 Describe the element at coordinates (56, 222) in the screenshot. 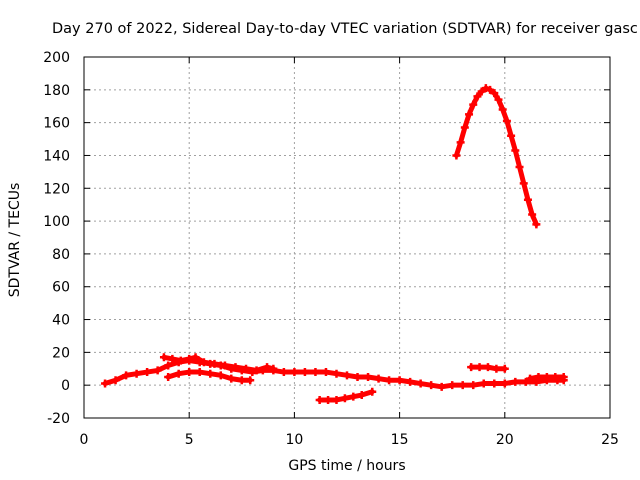

I see `y-tick-label: 100` at that location.